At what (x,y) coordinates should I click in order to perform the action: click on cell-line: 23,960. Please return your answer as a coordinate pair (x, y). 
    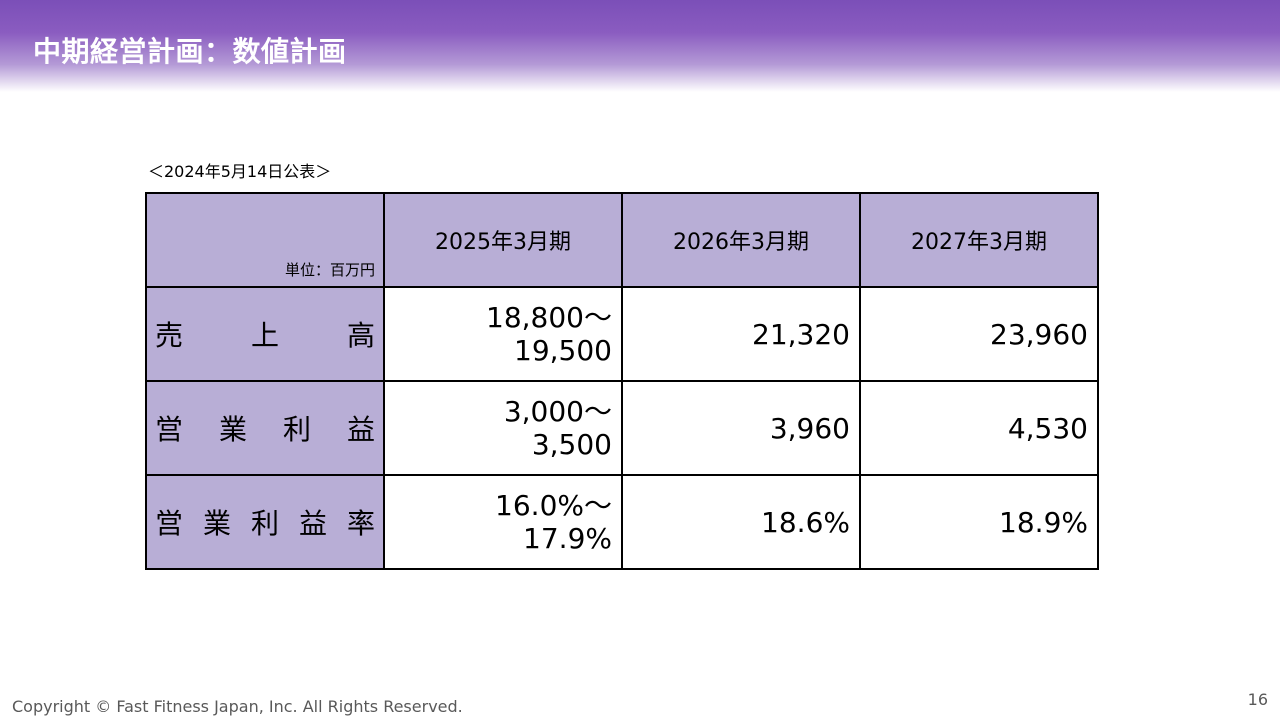
    Looking at the image, I should click on (1039, 334).